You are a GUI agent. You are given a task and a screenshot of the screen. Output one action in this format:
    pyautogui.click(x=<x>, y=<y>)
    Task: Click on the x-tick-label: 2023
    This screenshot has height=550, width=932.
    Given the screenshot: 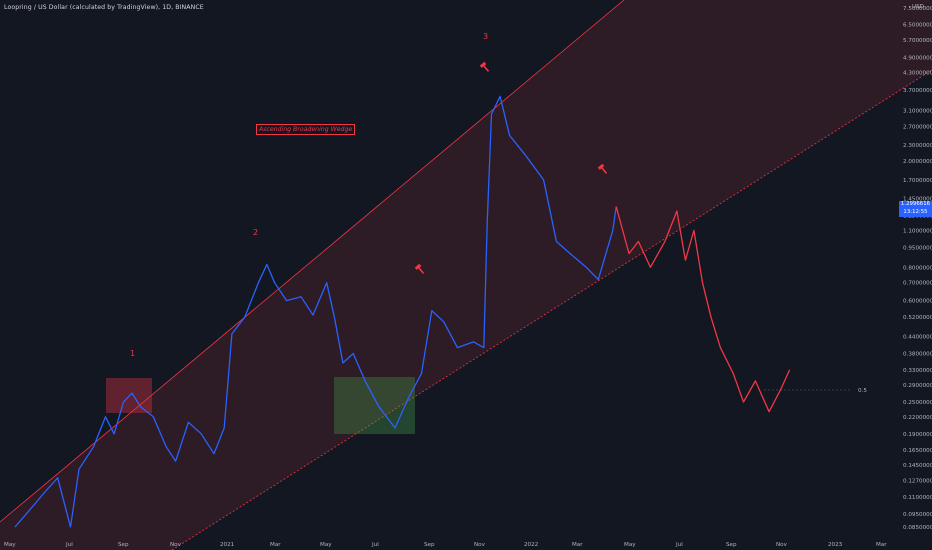 What is the action you would take?
    pyautogui.click(x=835, y=545)
    